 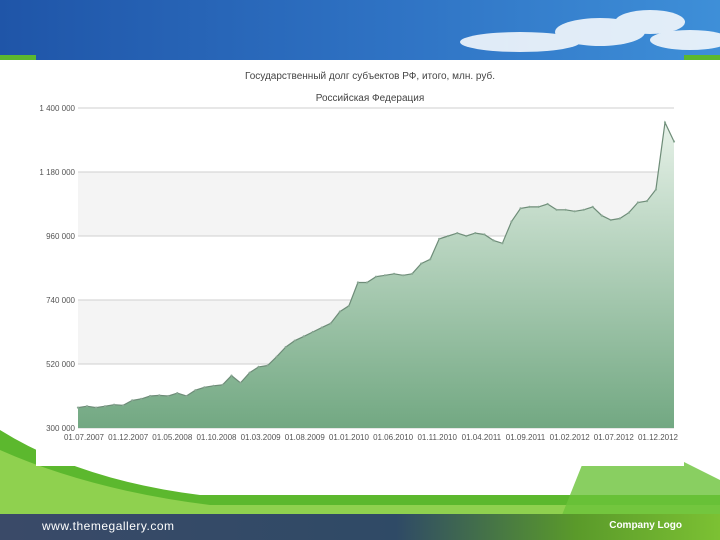 What do you see at coordinates (360, 30) in the screenshot?
I see `header-banner` at bounding box center [360, 30].